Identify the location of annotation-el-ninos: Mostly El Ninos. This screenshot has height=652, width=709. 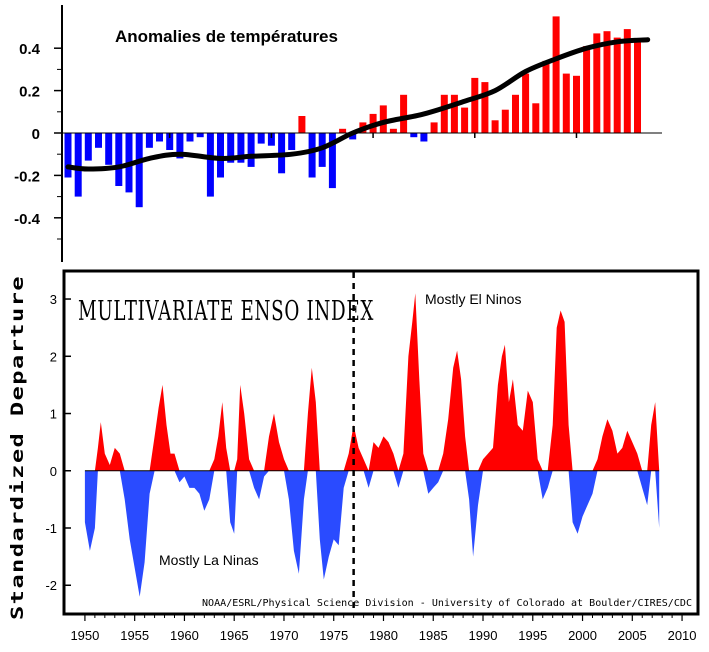
(473, 299).